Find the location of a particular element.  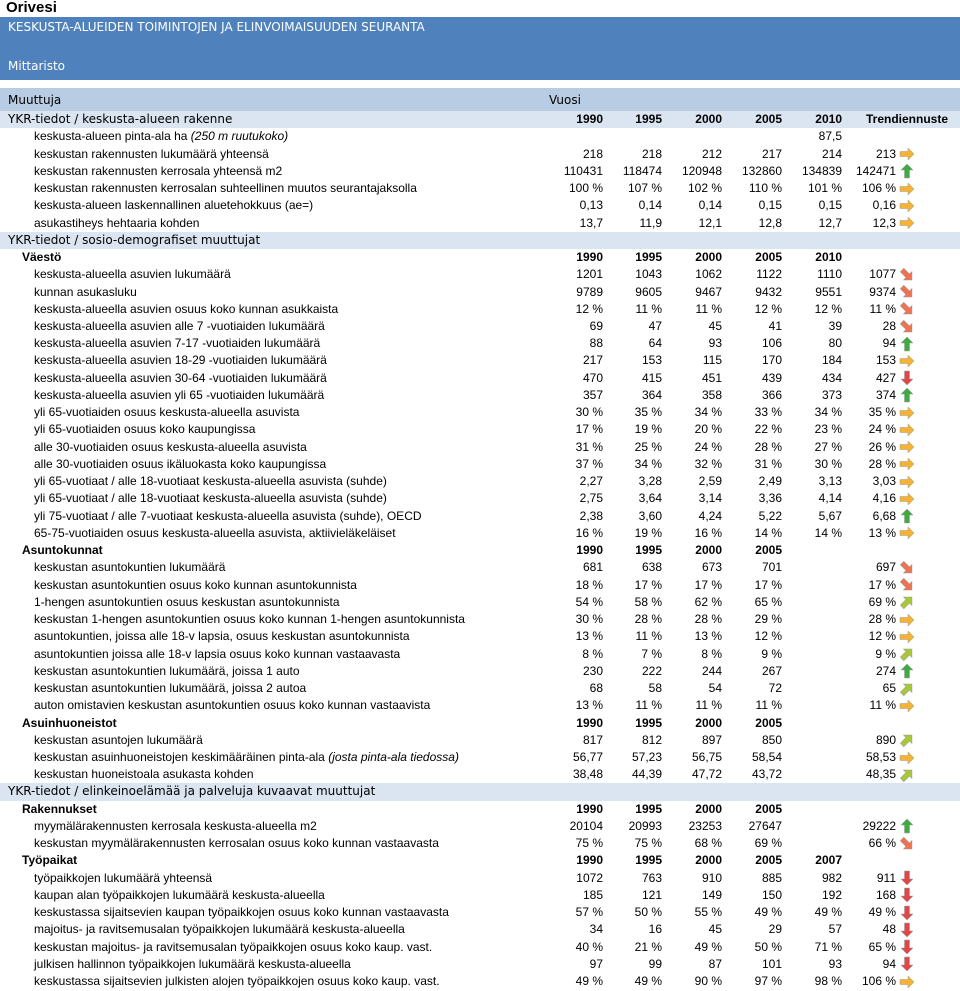

value: 9789 is located at coordinates (589, 291).